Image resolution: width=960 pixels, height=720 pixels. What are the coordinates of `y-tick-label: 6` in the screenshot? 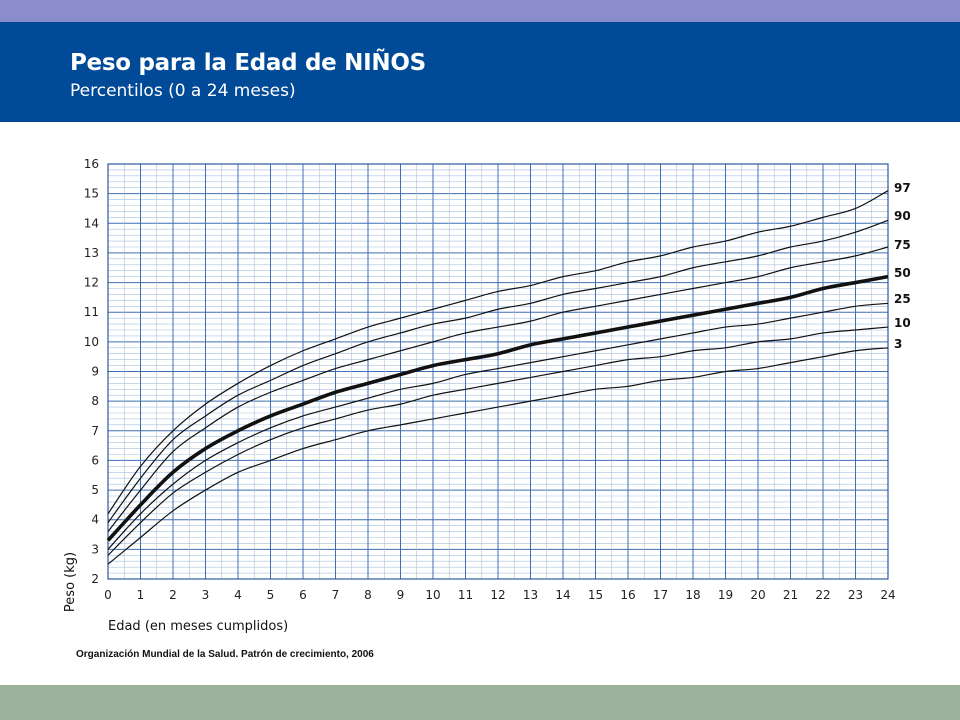 It's located at (95, 460).